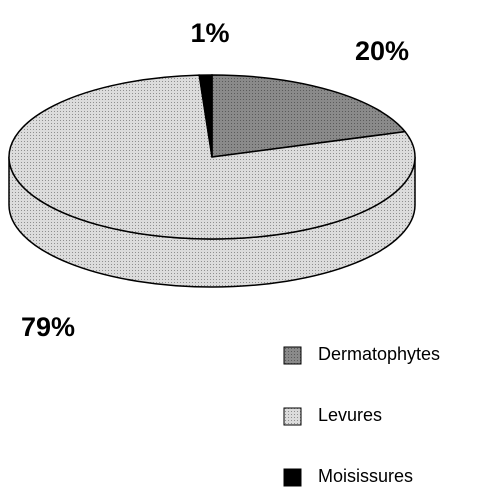  I want to click on legend-label: Levures, so click(350, 415).